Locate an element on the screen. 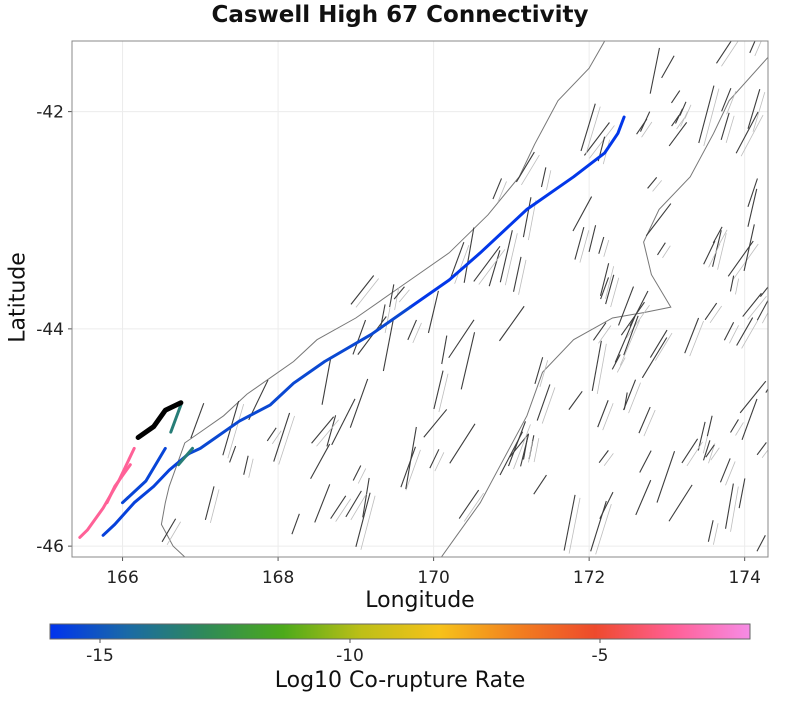 The width and height of the screenshot is (800, 704). colorbar-tick-label: -15 is located at coordinates (100, 656).